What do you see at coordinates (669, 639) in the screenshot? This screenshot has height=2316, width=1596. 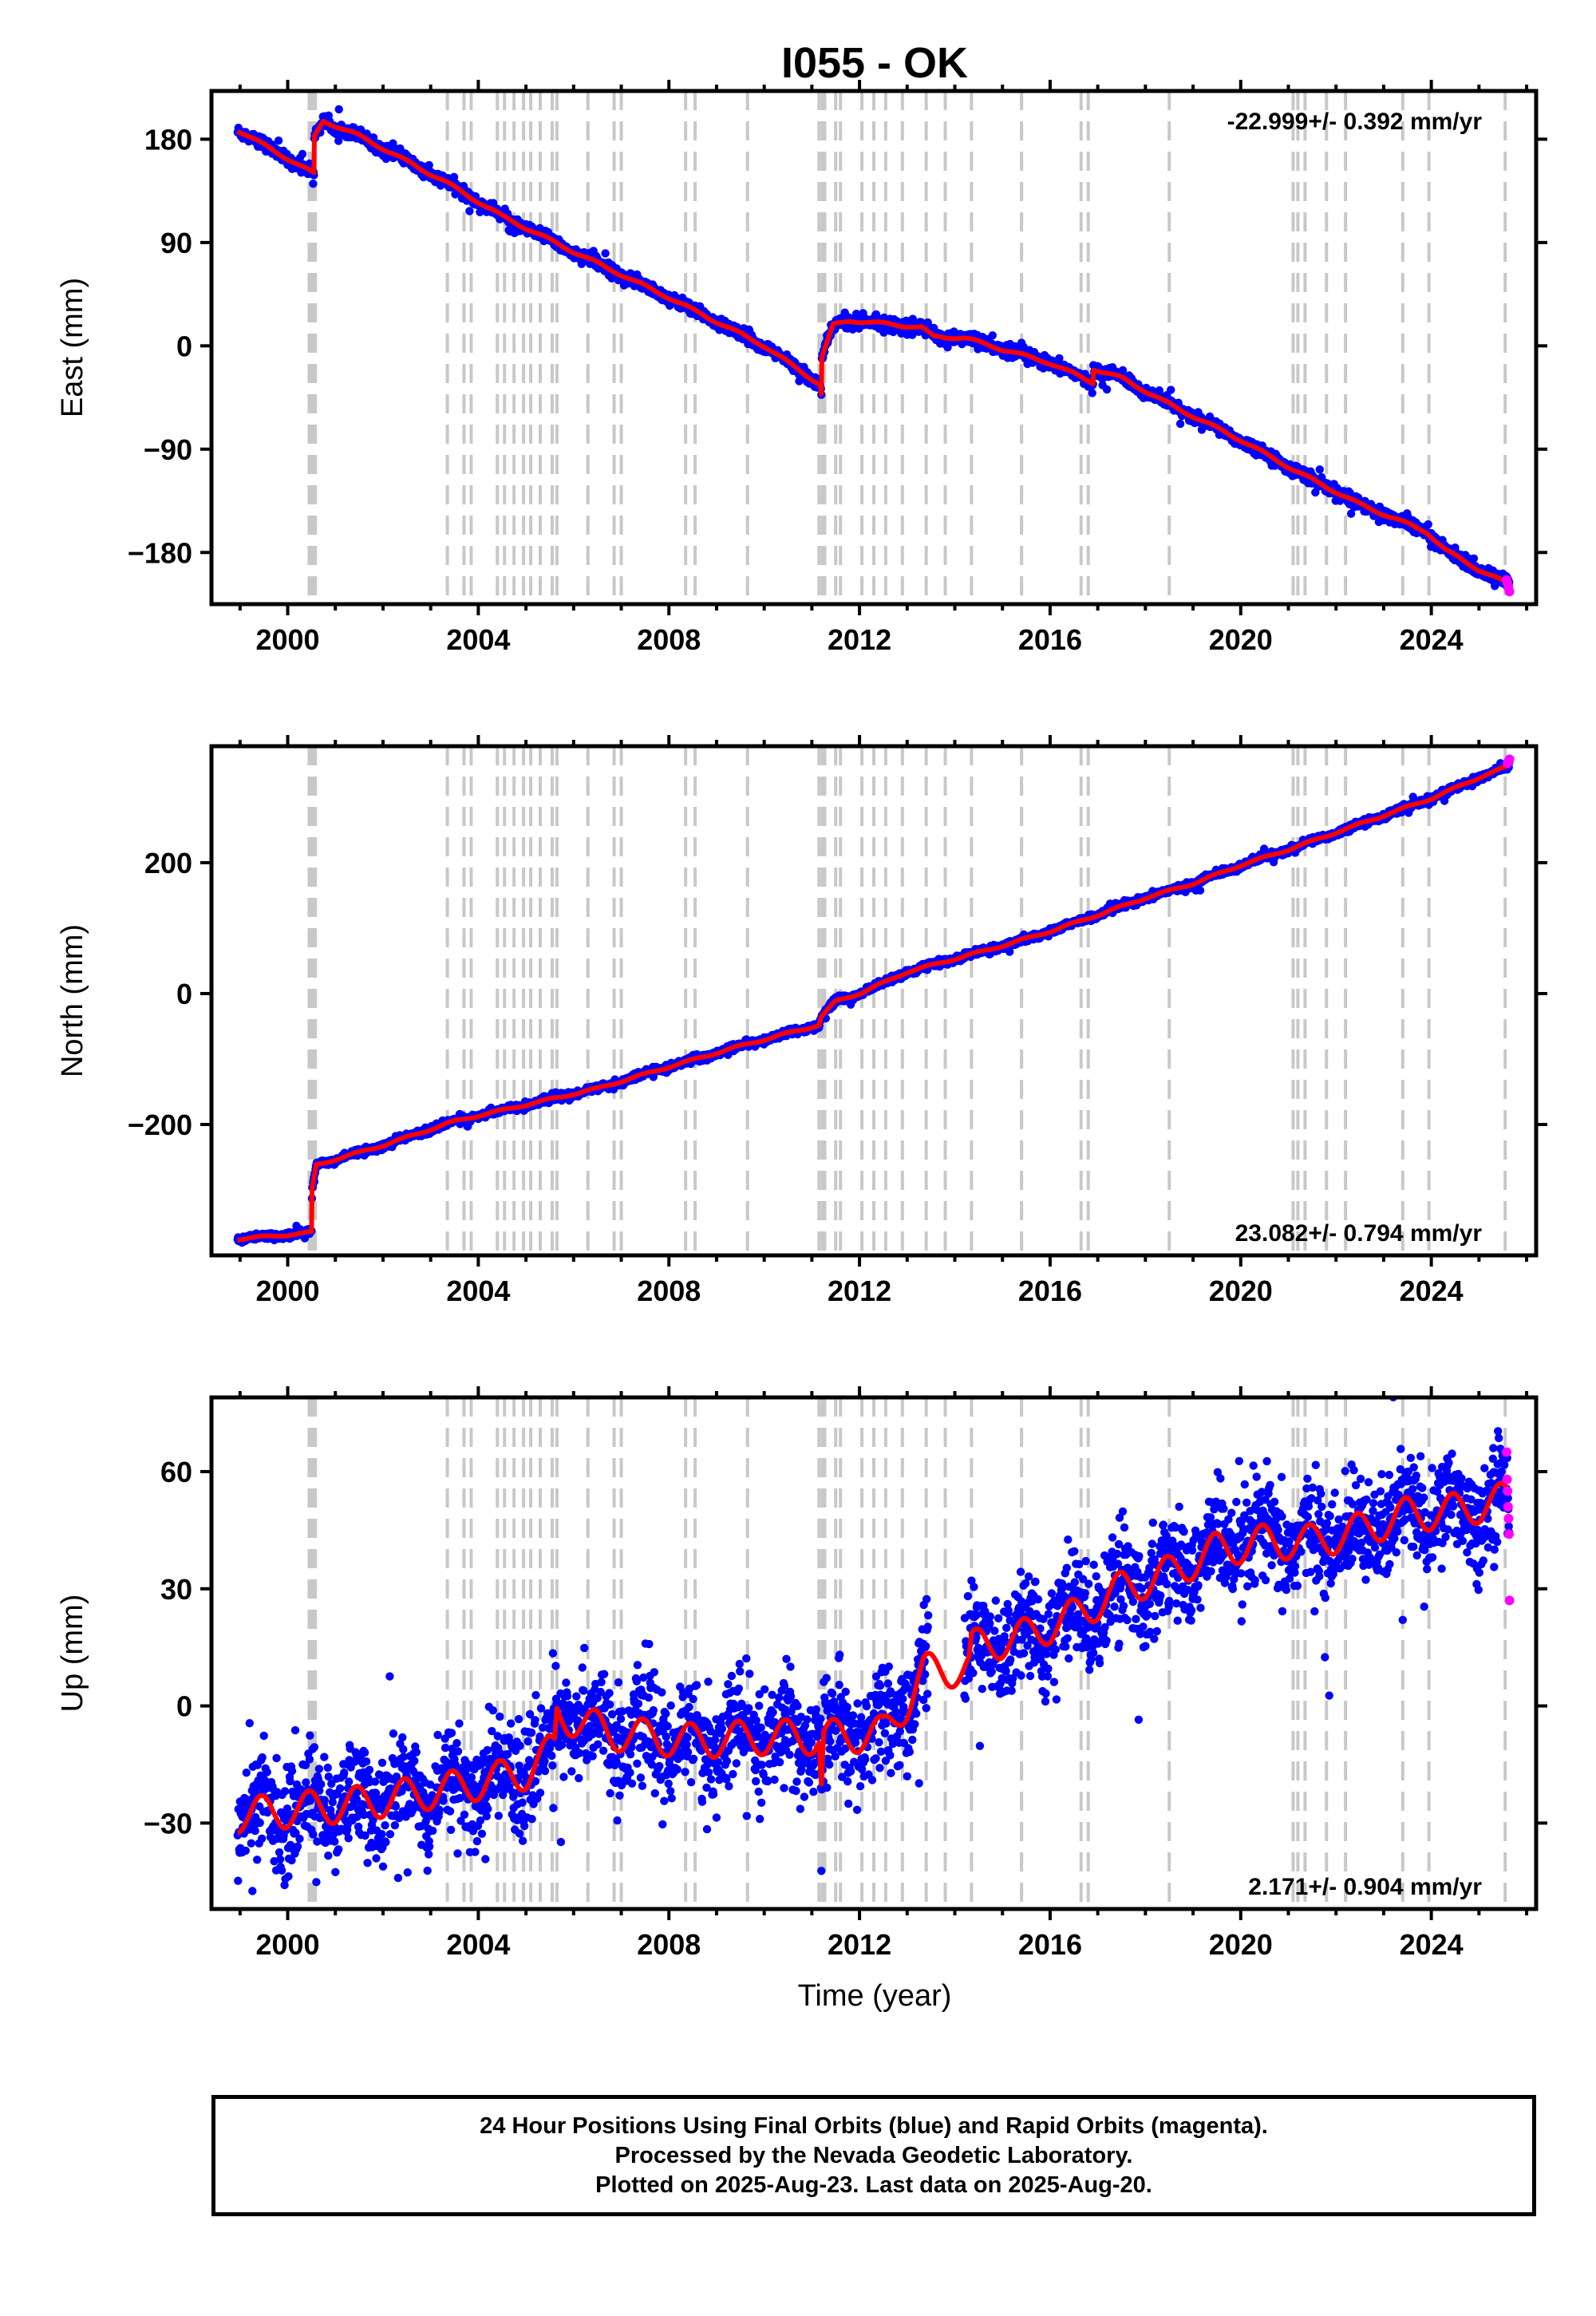 I see `x-tick-label: 2008` at bounding box center [669, 639].